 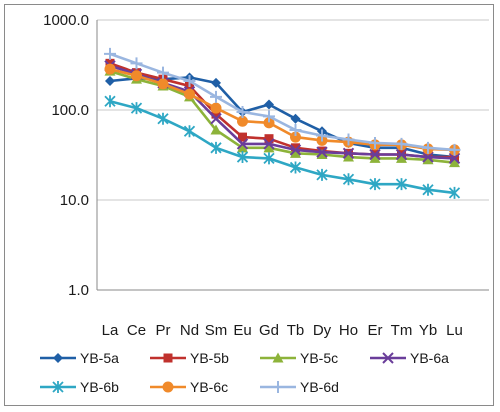 What do you see at coordinates (189, 387) in the screenshot?
I see `legend-item: YB-6c` at bounding box center [189, 387].